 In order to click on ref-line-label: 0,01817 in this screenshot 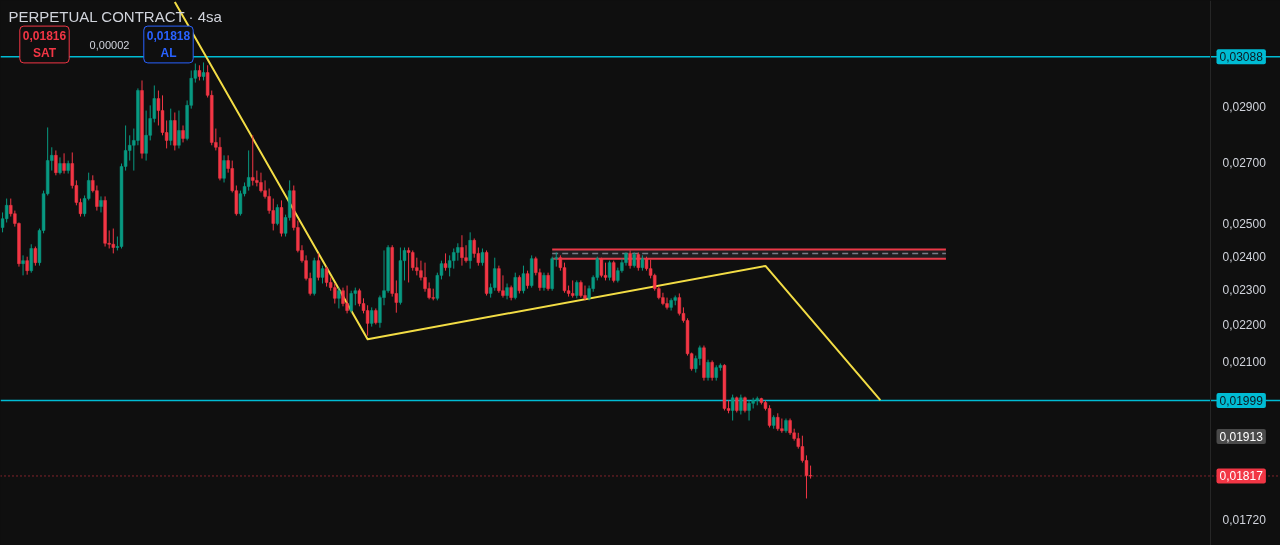, I will do `click(1241, 476)`.